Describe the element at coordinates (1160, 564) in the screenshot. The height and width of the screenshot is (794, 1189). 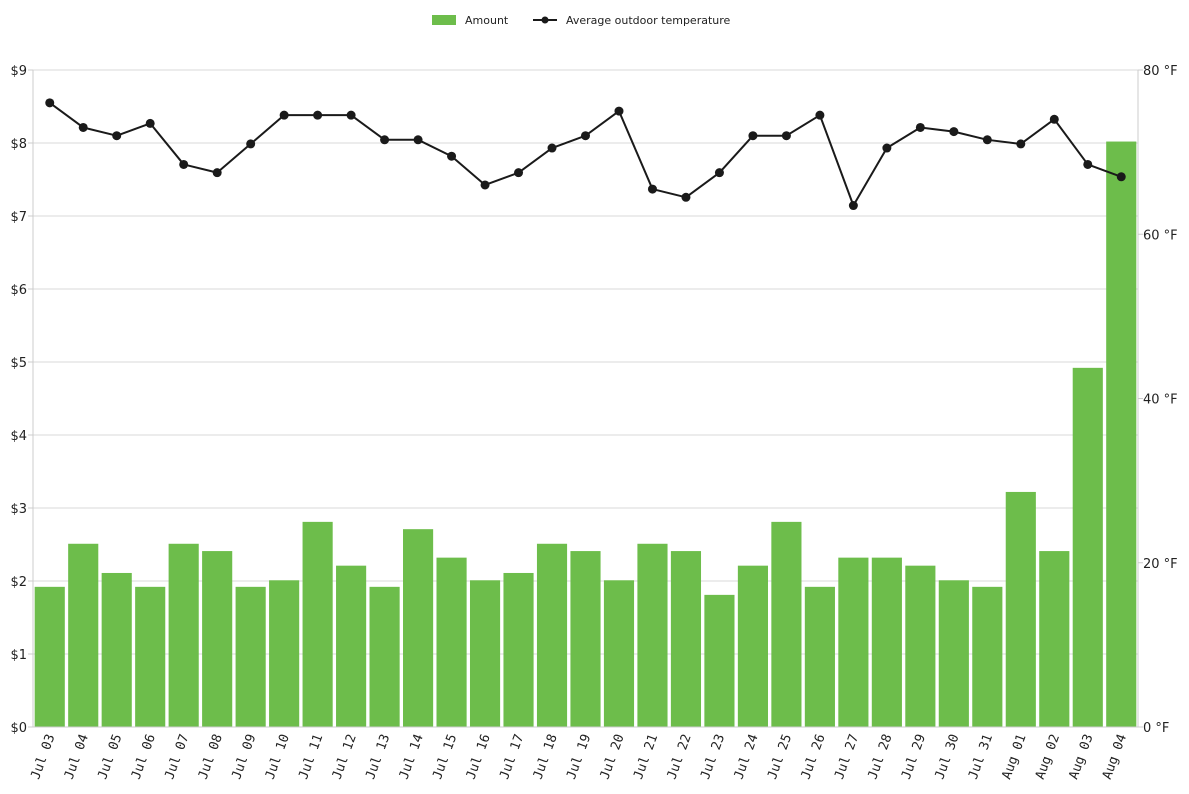
I see `y-right-tick-label: 20 °F` at that location.